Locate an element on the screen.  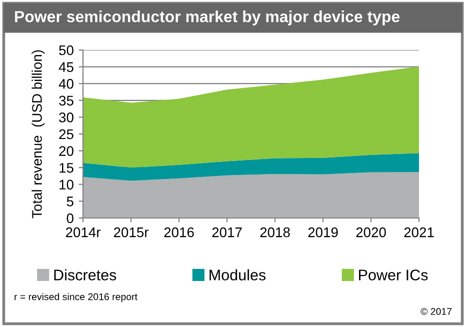
x-tick-label: 2021 is located at coordinates (419, 232).